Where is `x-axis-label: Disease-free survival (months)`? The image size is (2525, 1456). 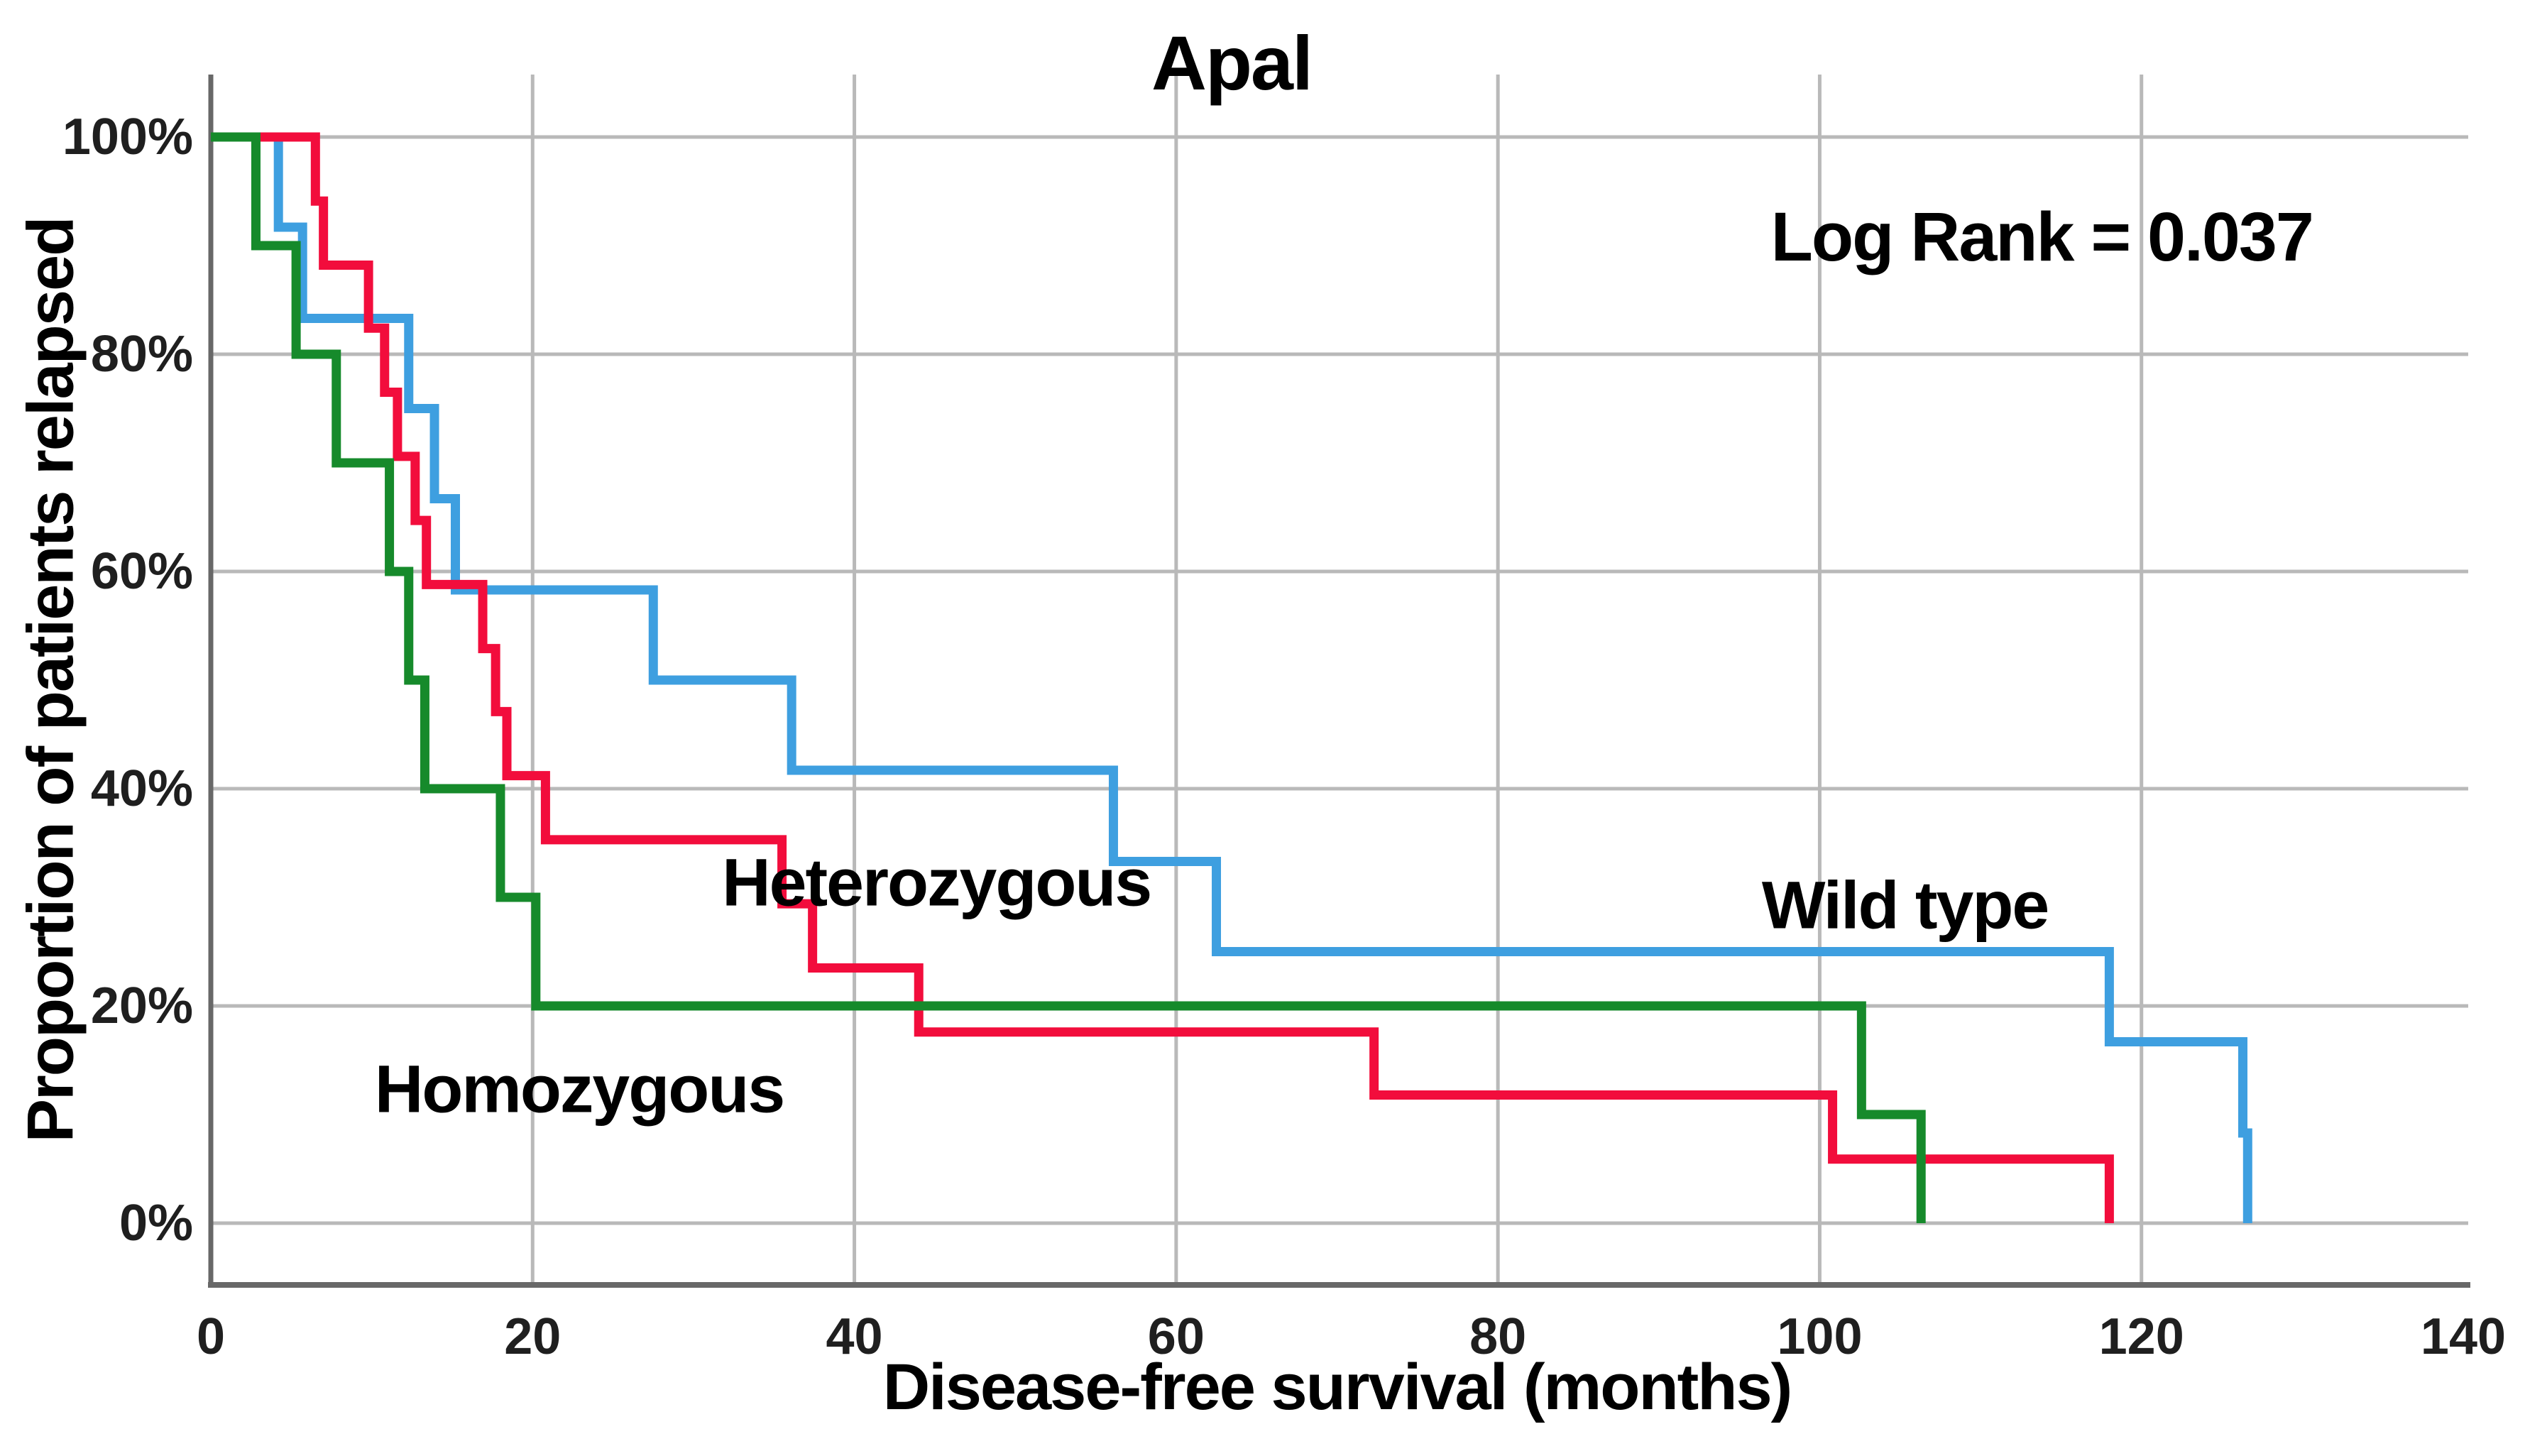
x-axis-label: Disease-free survival (months) is located at coordinates (1337, 1387).